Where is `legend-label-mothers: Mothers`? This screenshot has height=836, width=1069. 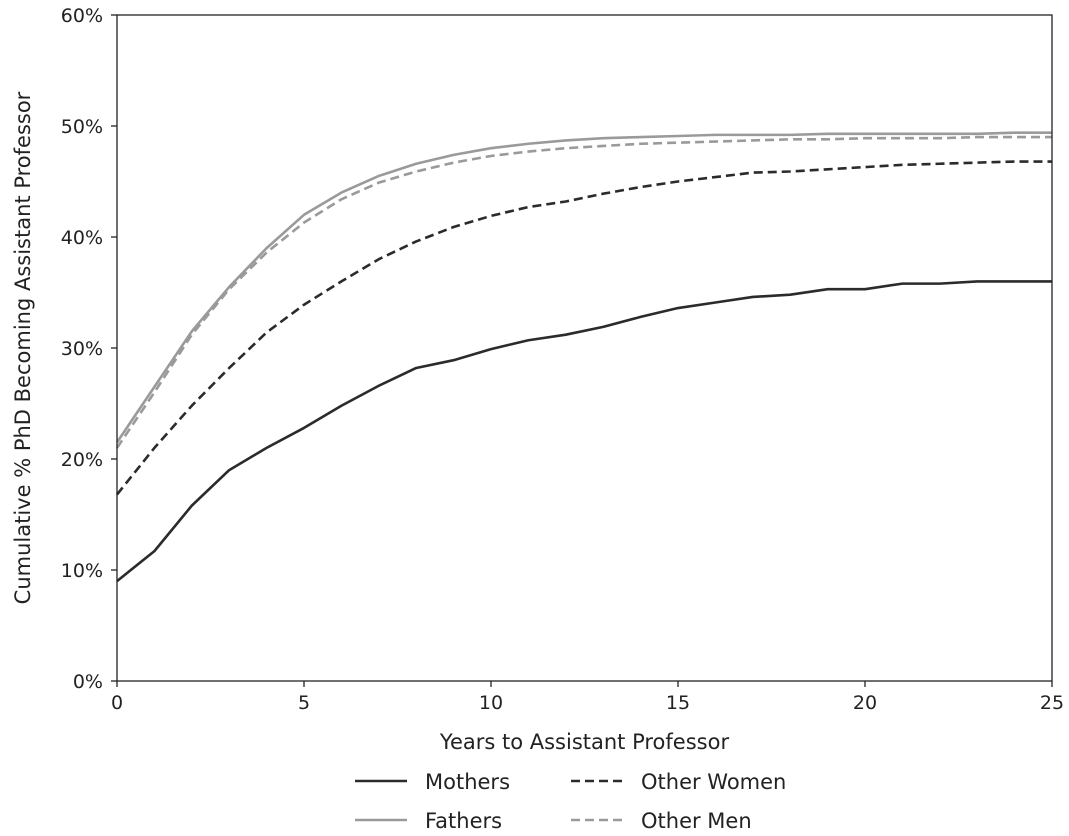
legend-label-mothers: Mothers is located at coordinates (467, 782).